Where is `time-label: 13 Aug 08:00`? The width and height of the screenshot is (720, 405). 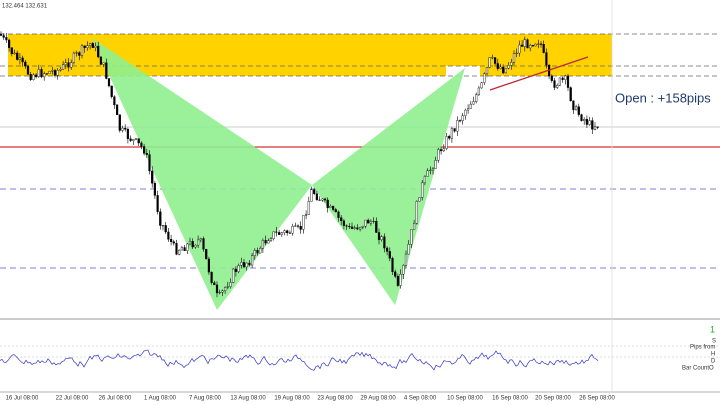
time-label: 13 Aug 08:00 is located at coordinates (248, 399).